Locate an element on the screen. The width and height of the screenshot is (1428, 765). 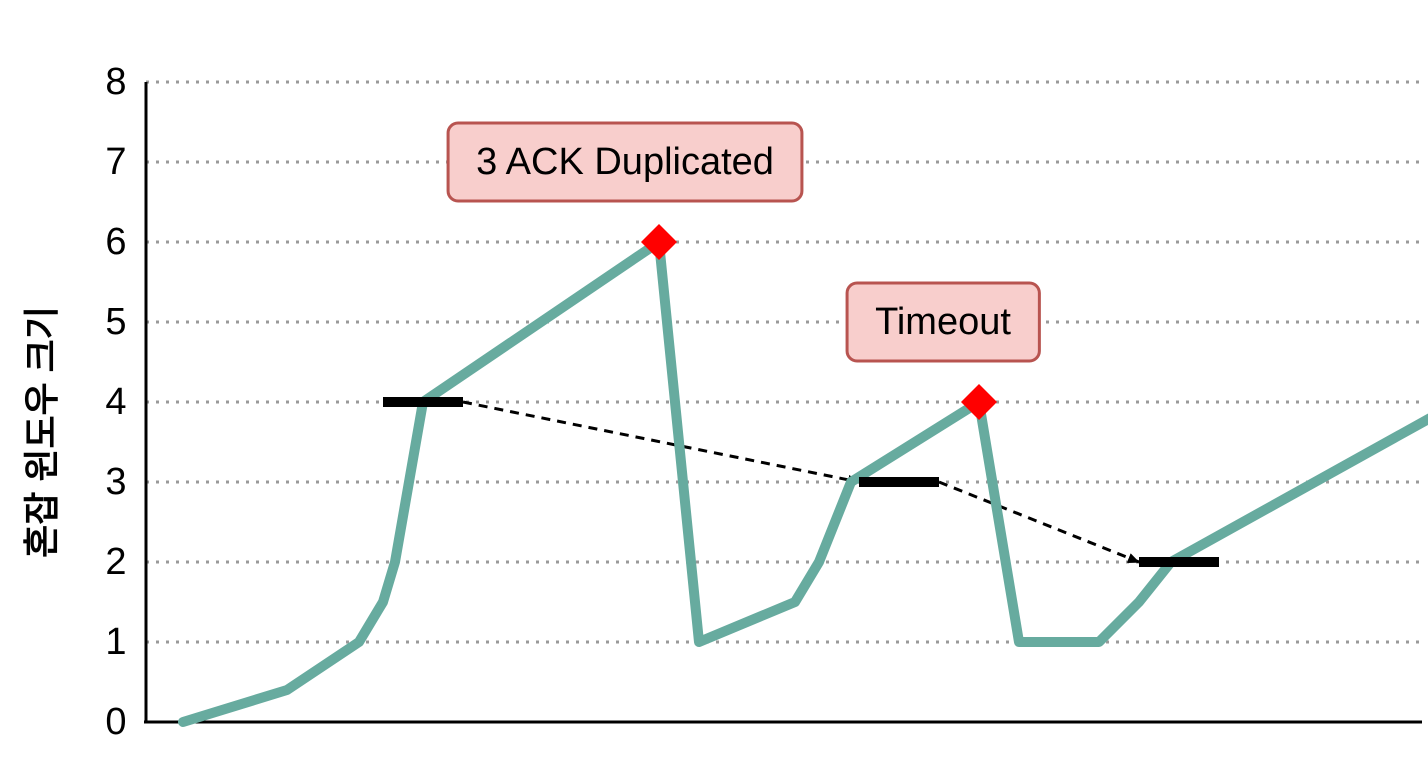
y-tick-label: 6 is located at coordinates (115, 242).